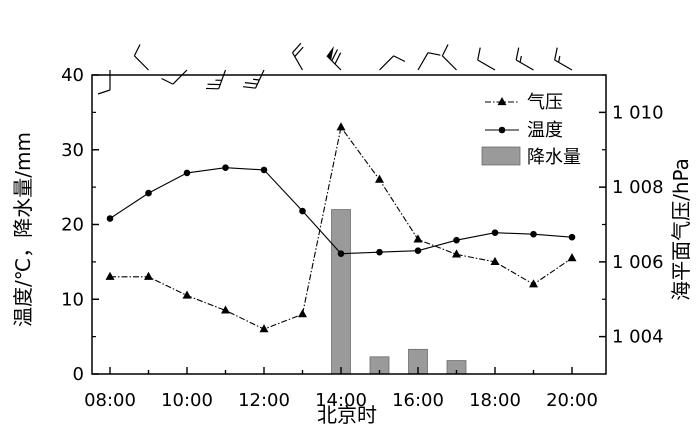 Image resolution: width=700 pixels, height=437 pixels. I want to click on left-y-tick-label: 40, so click(72, 75).